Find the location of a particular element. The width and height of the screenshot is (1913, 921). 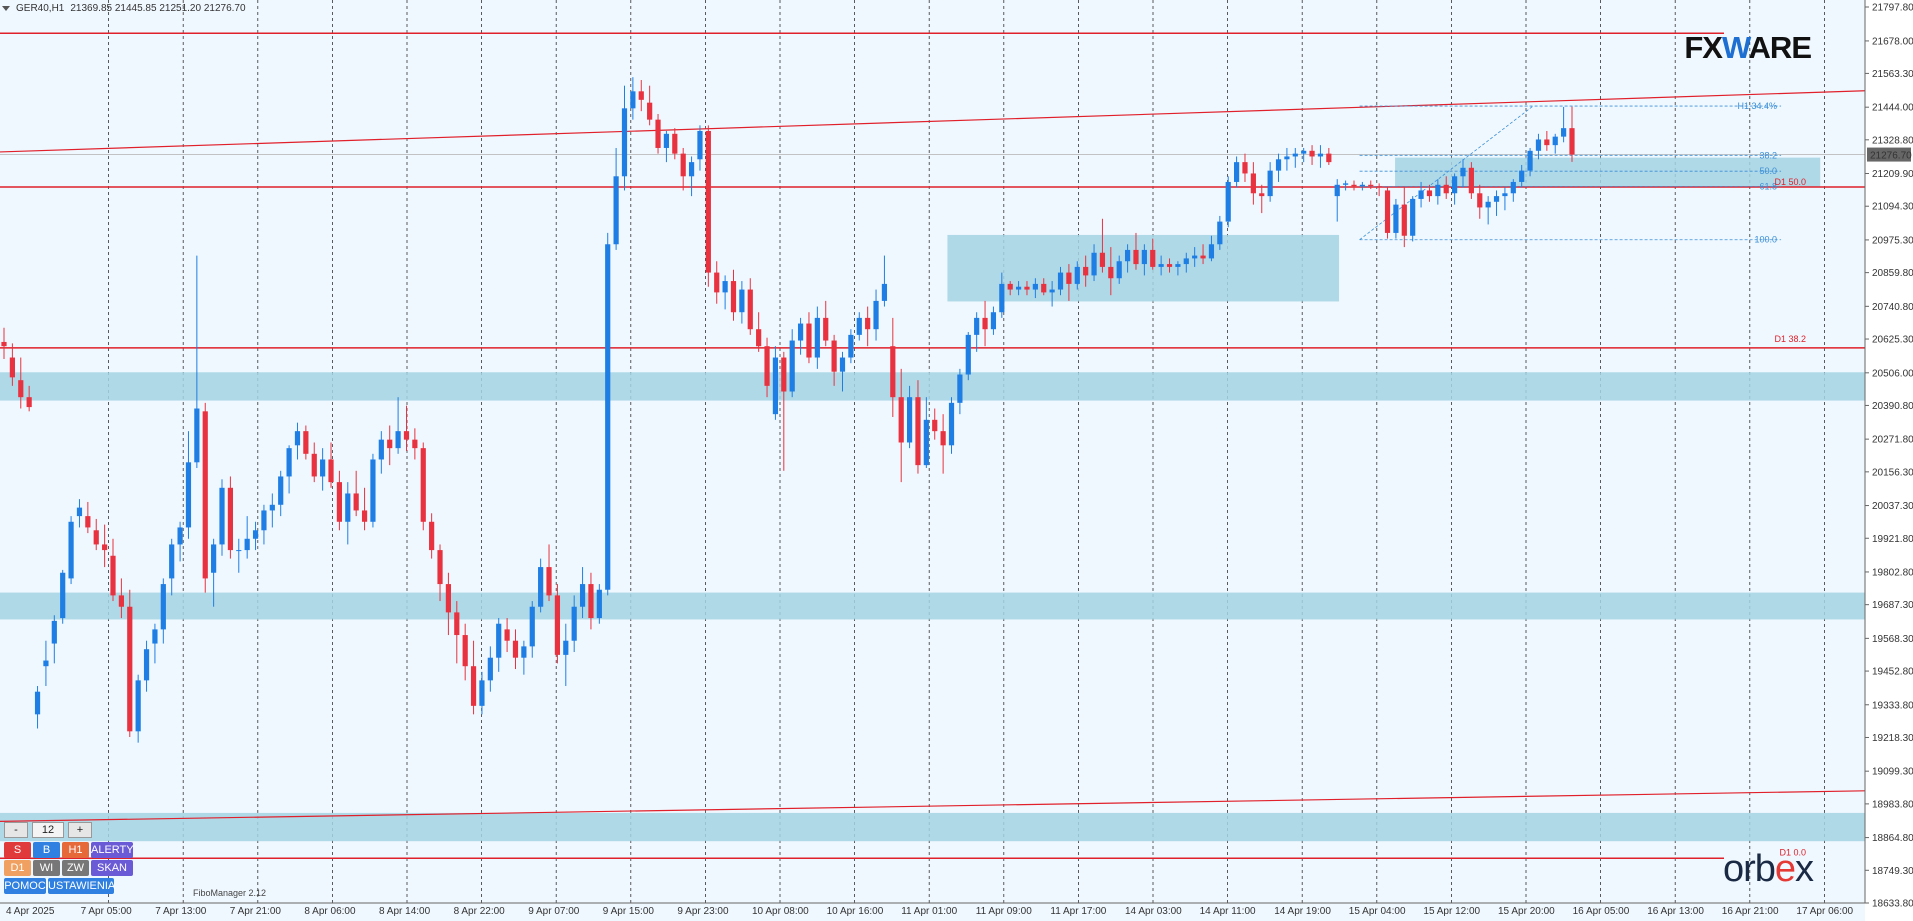

y-tick-label: 21563.30 is located at coordinates (1892, 74).